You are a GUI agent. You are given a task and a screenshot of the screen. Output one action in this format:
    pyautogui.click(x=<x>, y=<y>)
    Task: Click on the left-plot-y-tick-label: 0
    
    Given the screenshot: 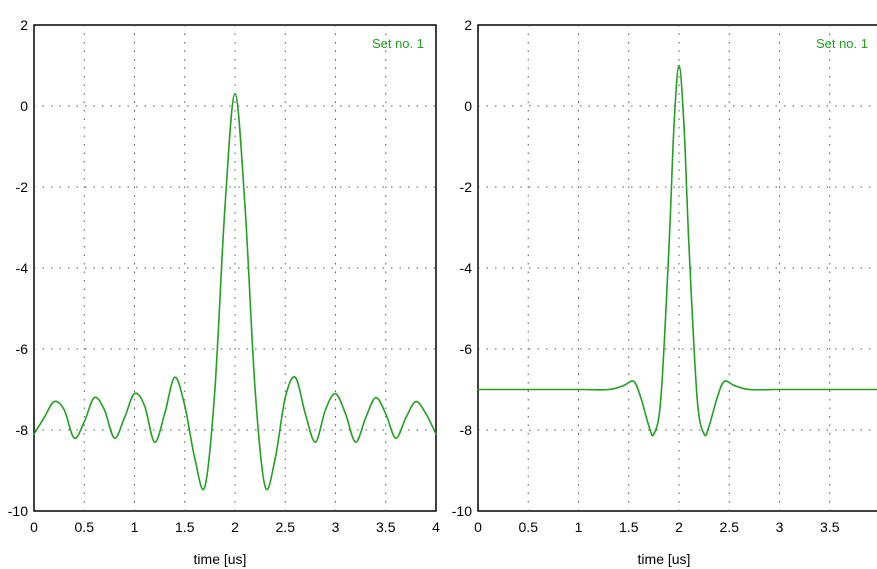 What is the action you would take?
    pyautogui.click(x=24, y=106)
    